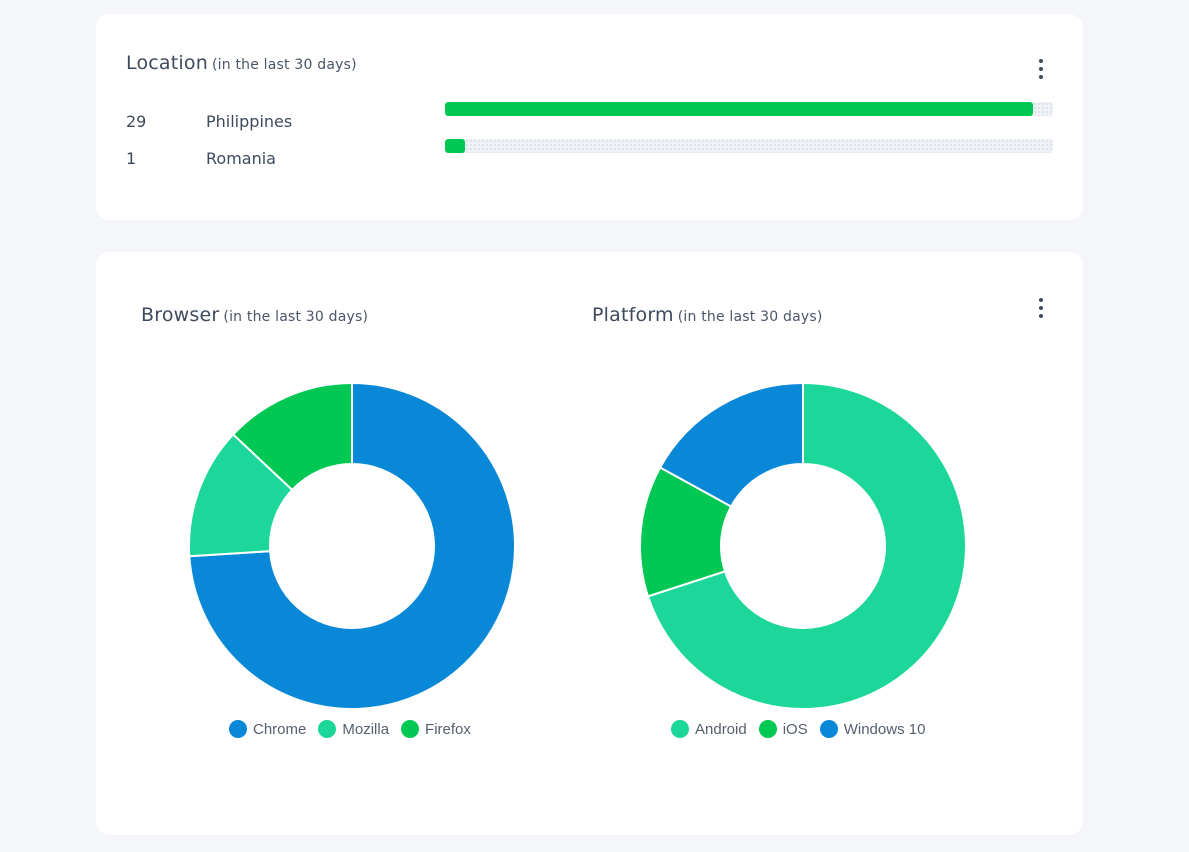  I want to click on browser-title: Browser (in the last 30 days), so click(254, 315).